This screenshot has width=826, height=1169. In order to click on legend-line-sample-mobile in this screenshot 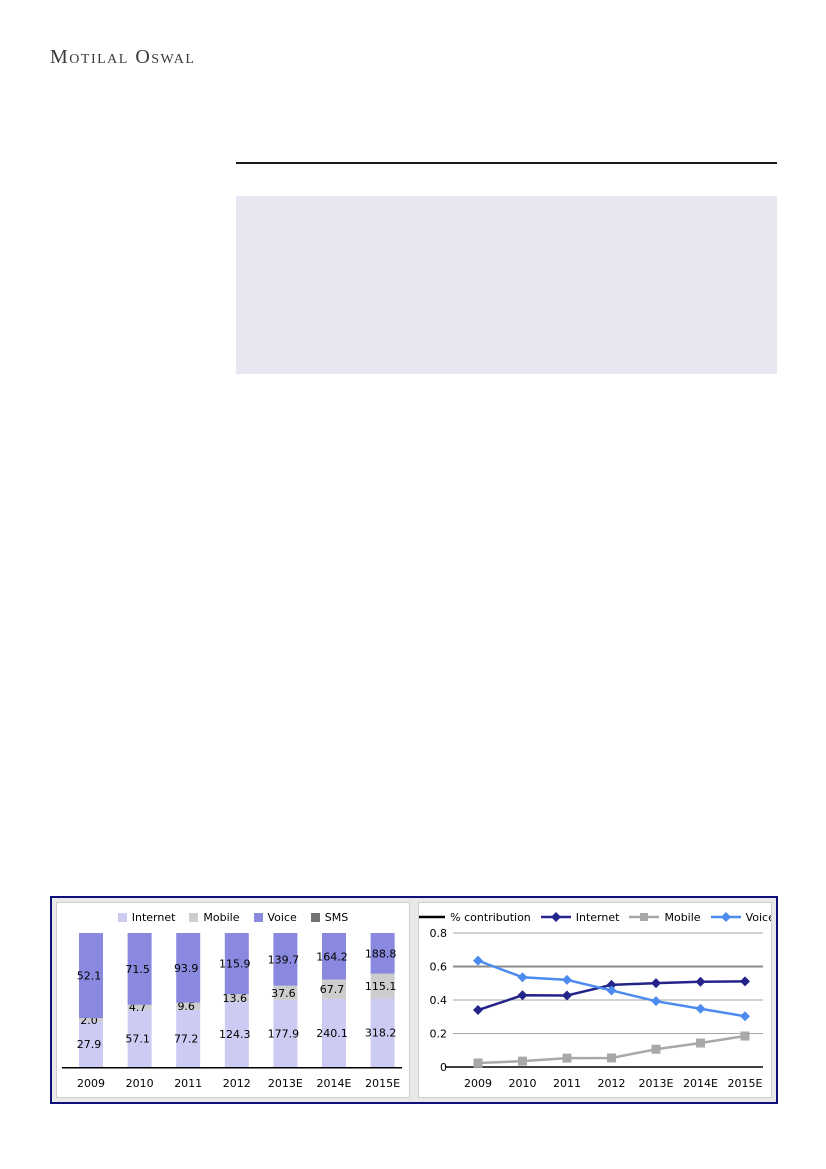, I will do `click(644, 917)`.